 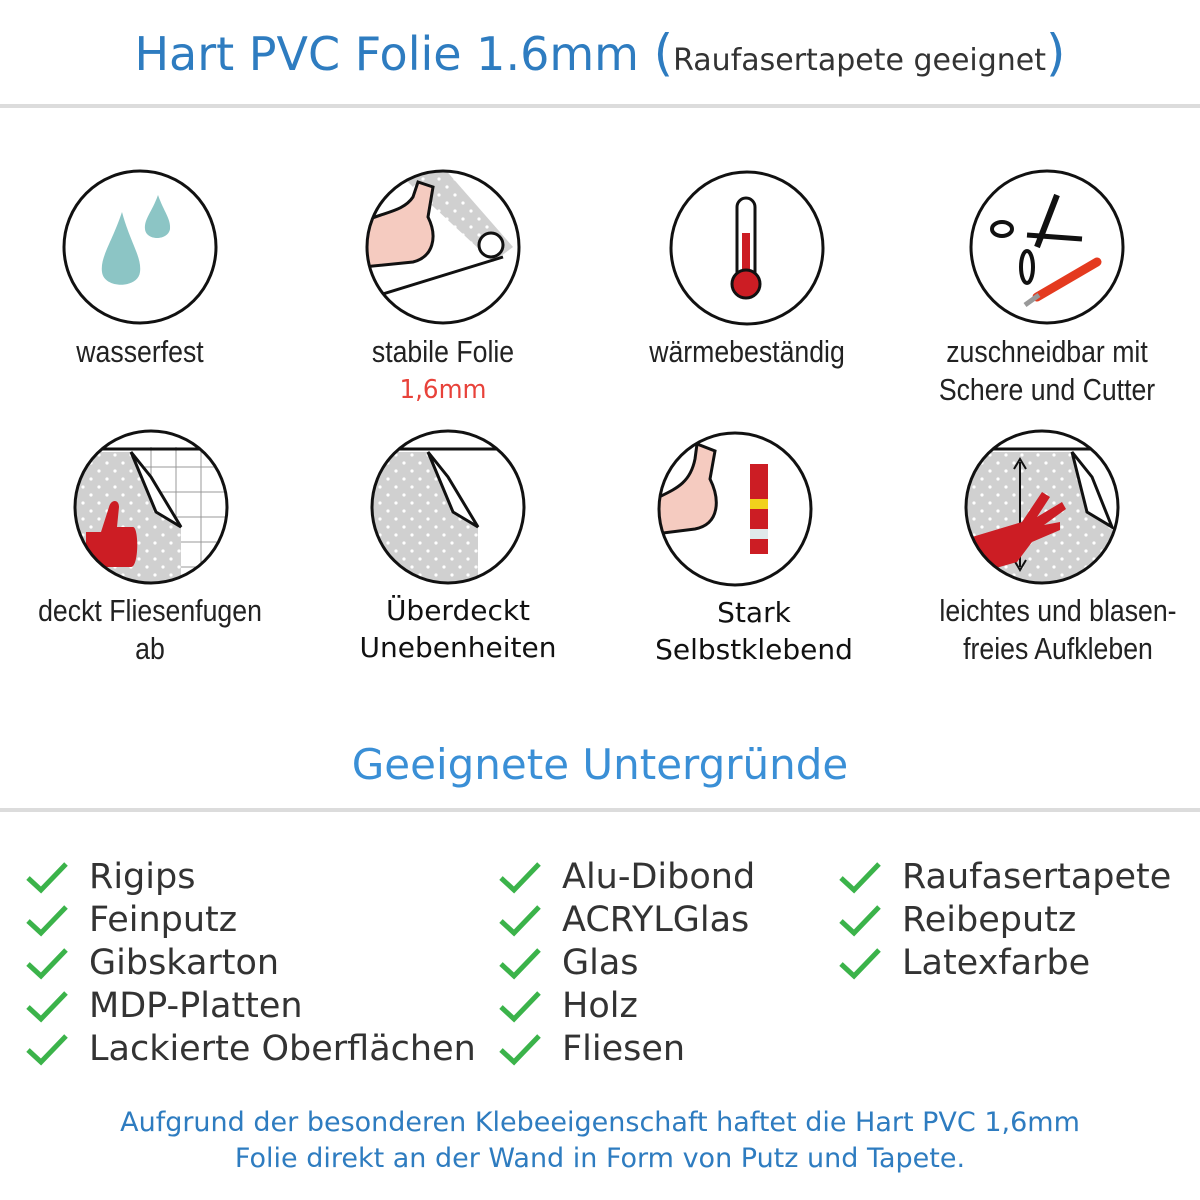 I want to click on feature-label: deckt Fliesenfugen ab, so click(x=150, y=630).